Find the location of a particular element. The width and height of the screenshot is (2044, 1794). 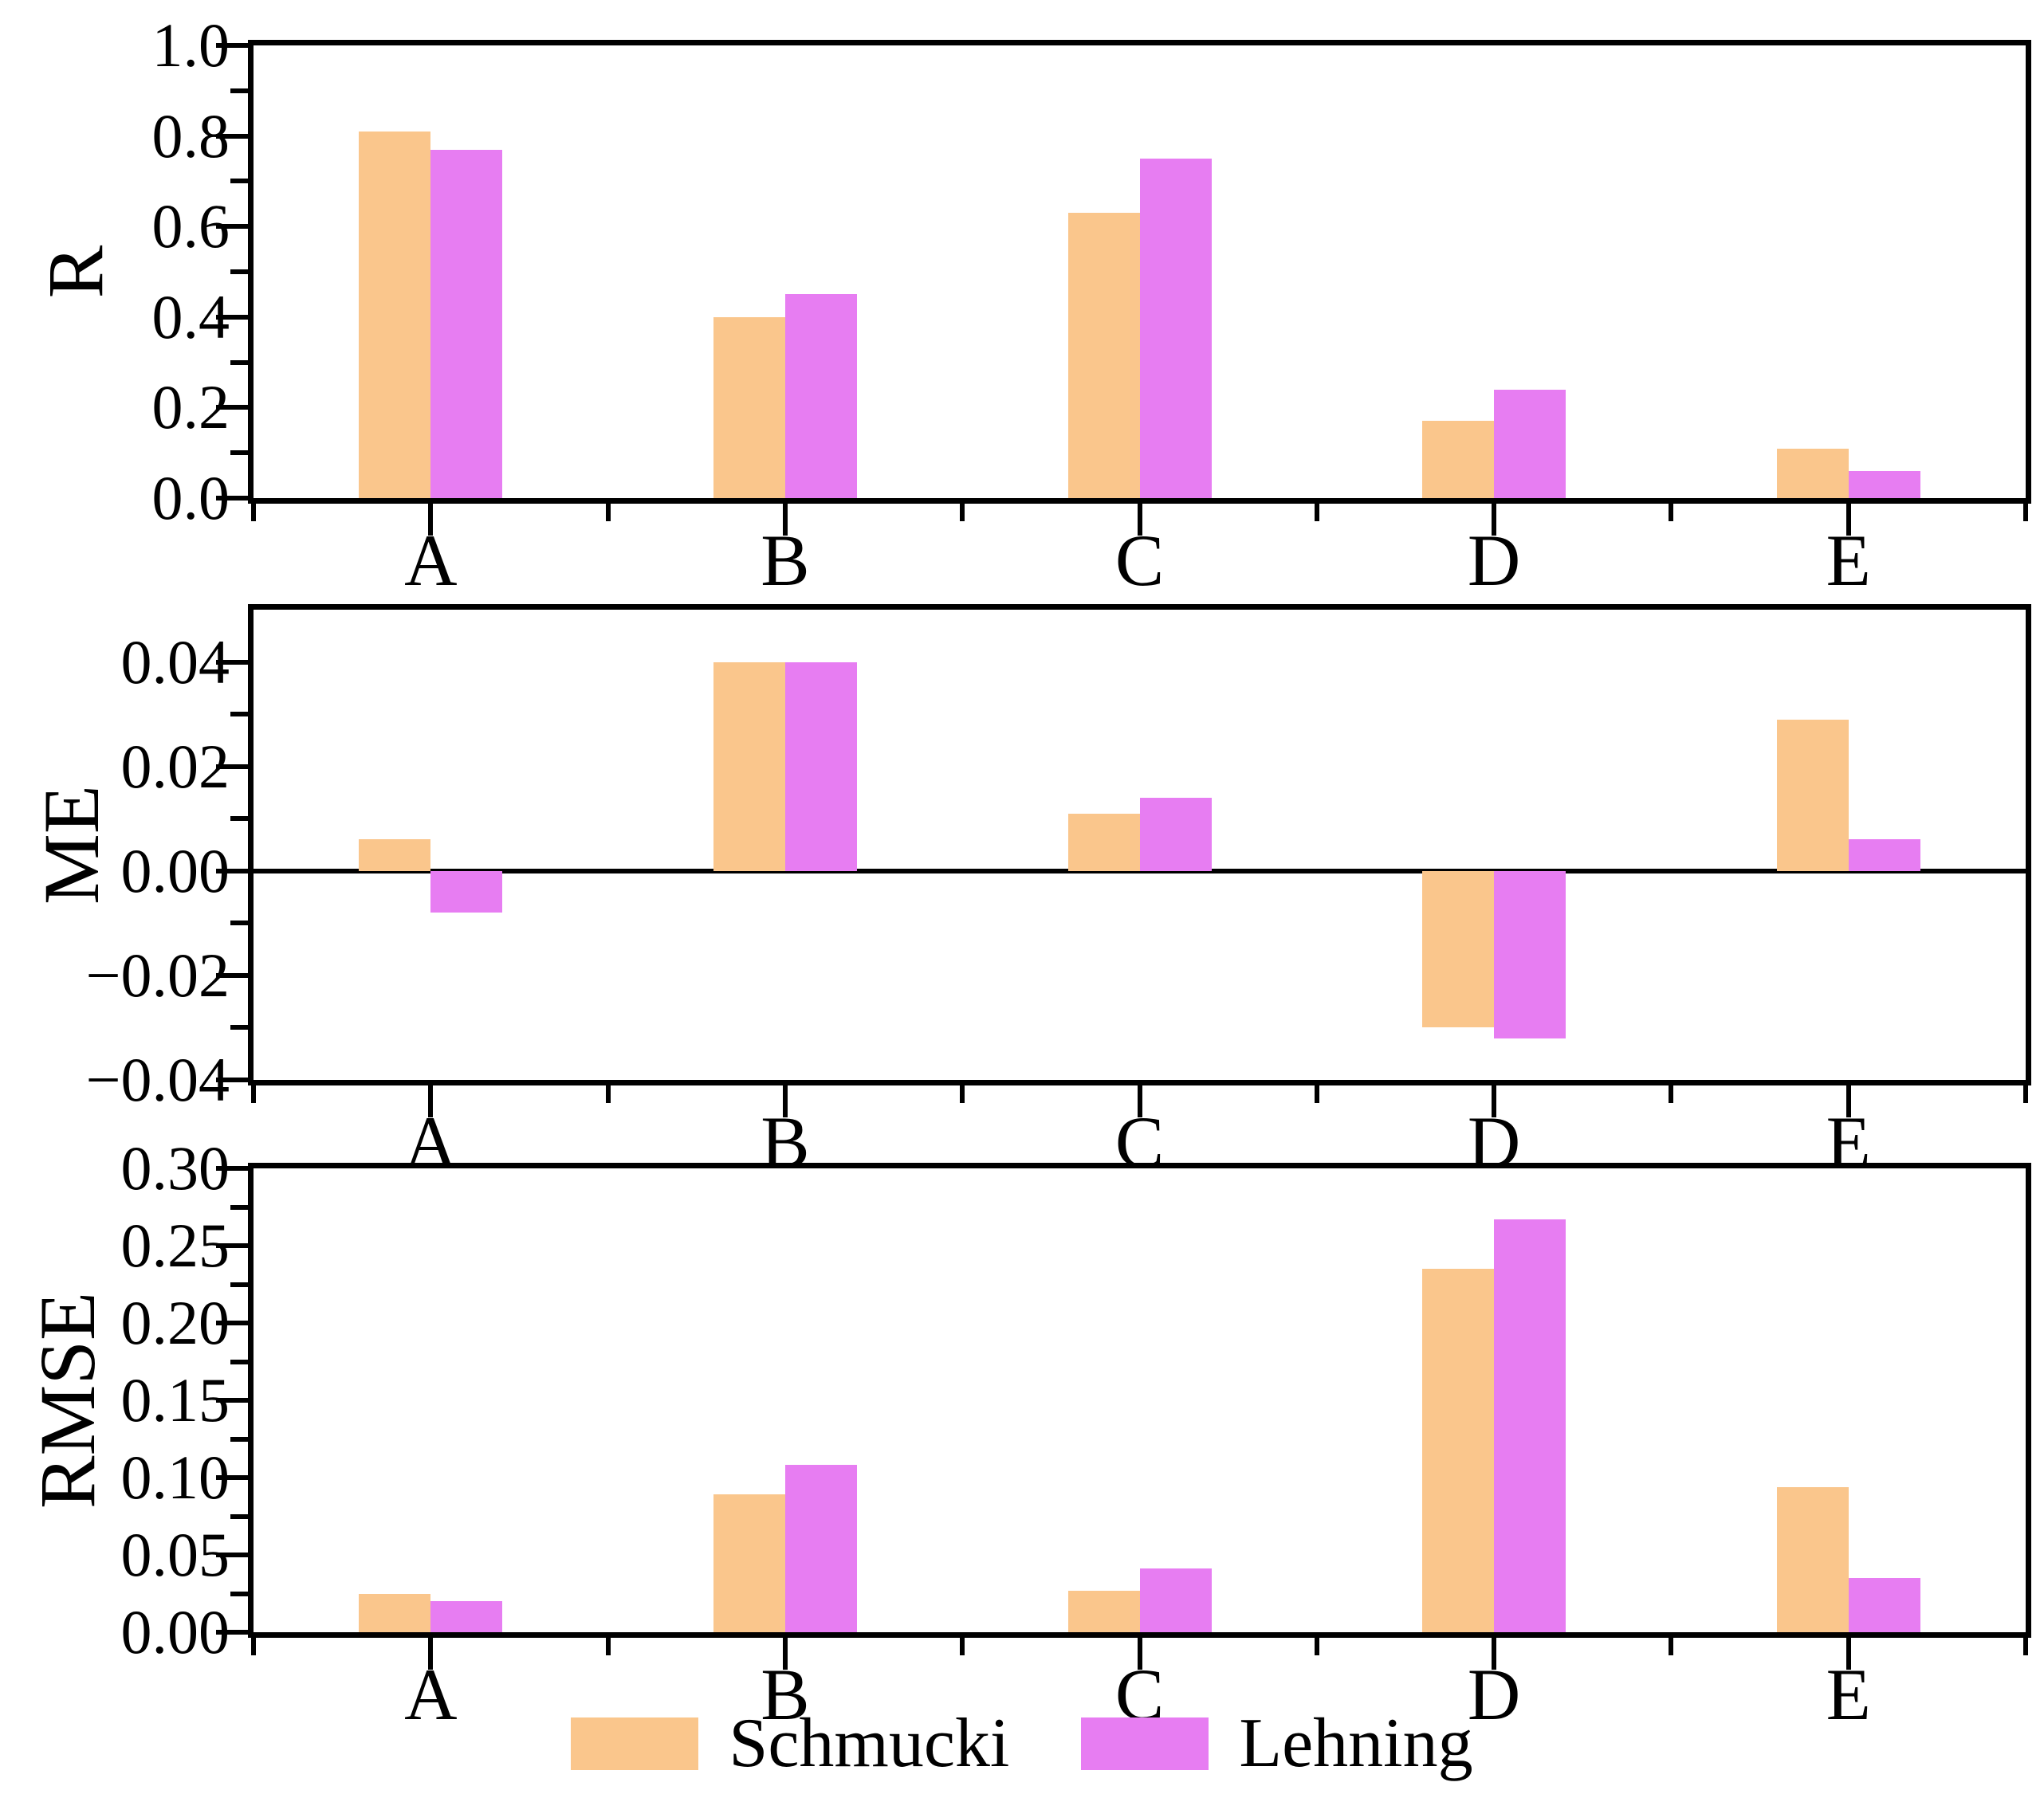

y-tick-label: 0.6 is located at coordinates (190, 226).